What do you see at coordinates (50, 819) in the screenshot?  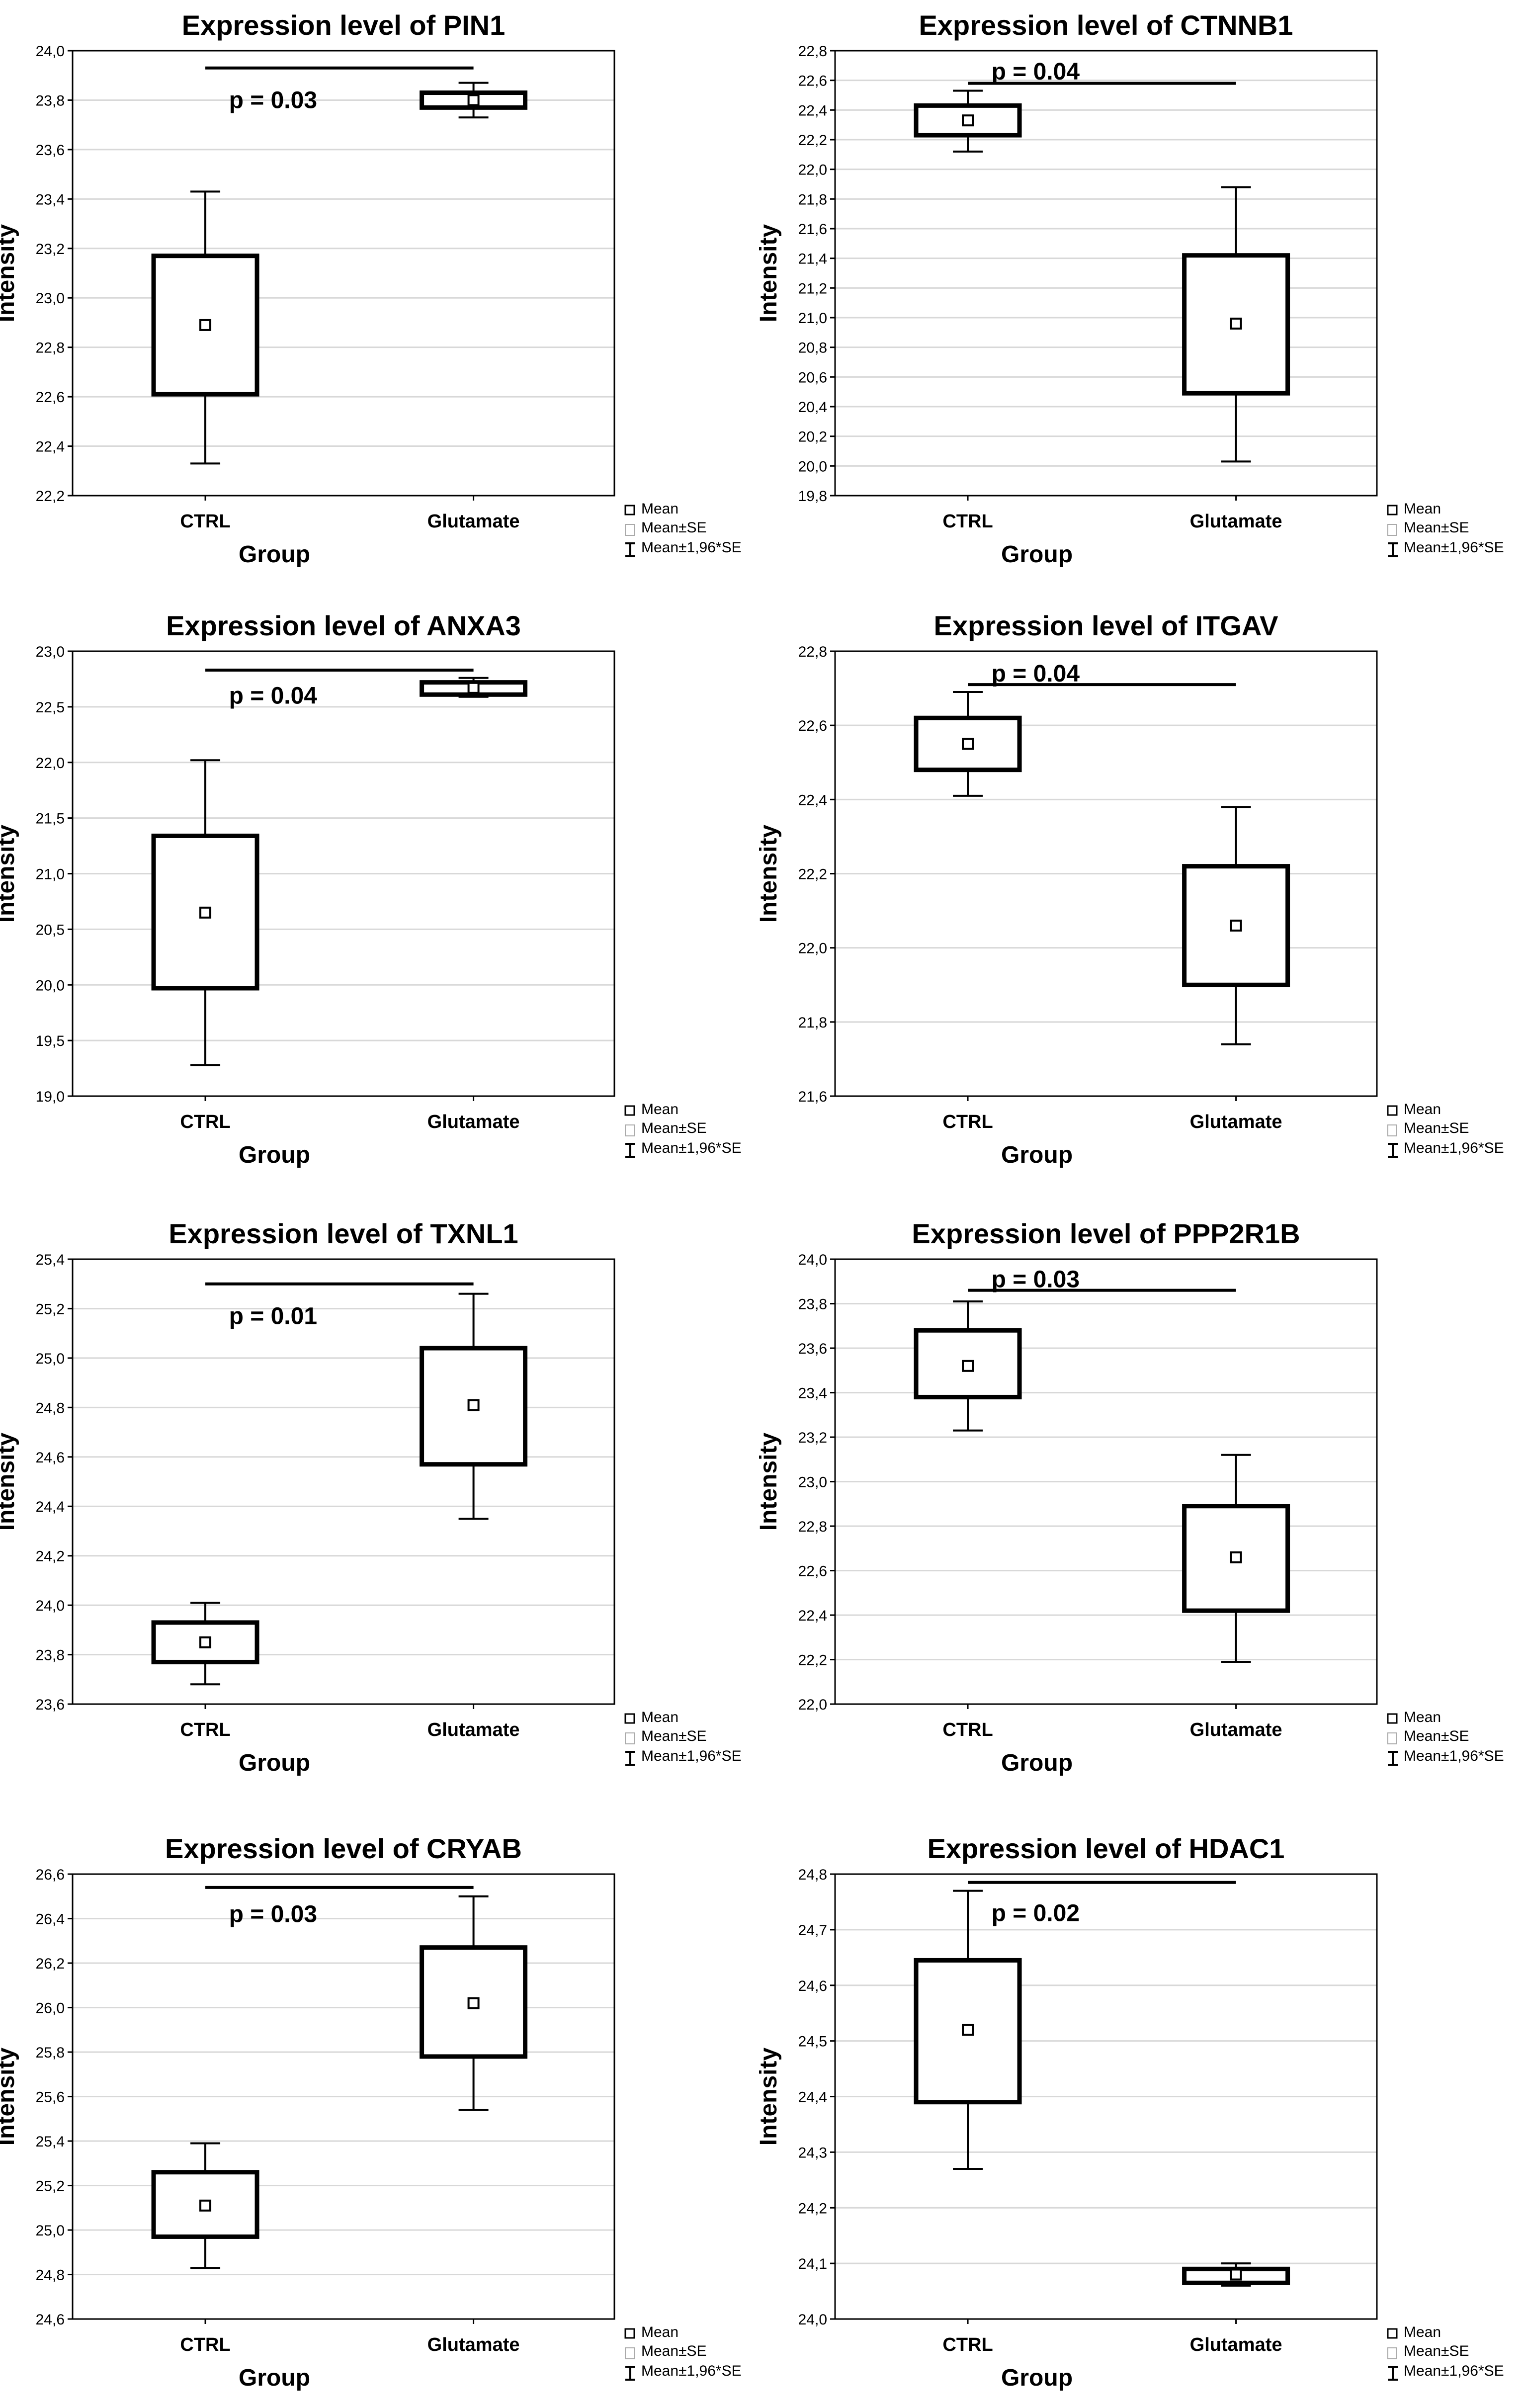 I see `y-tick-label: 21,5` at bounding box center [50, 819].